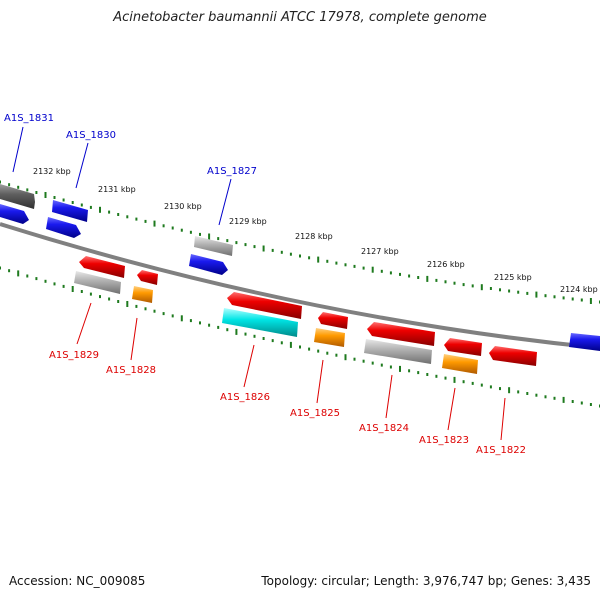 Image resolution: width=600 pixels, height=600 pixels. I want to click on gene-arrow-dark, so click(17, 196).